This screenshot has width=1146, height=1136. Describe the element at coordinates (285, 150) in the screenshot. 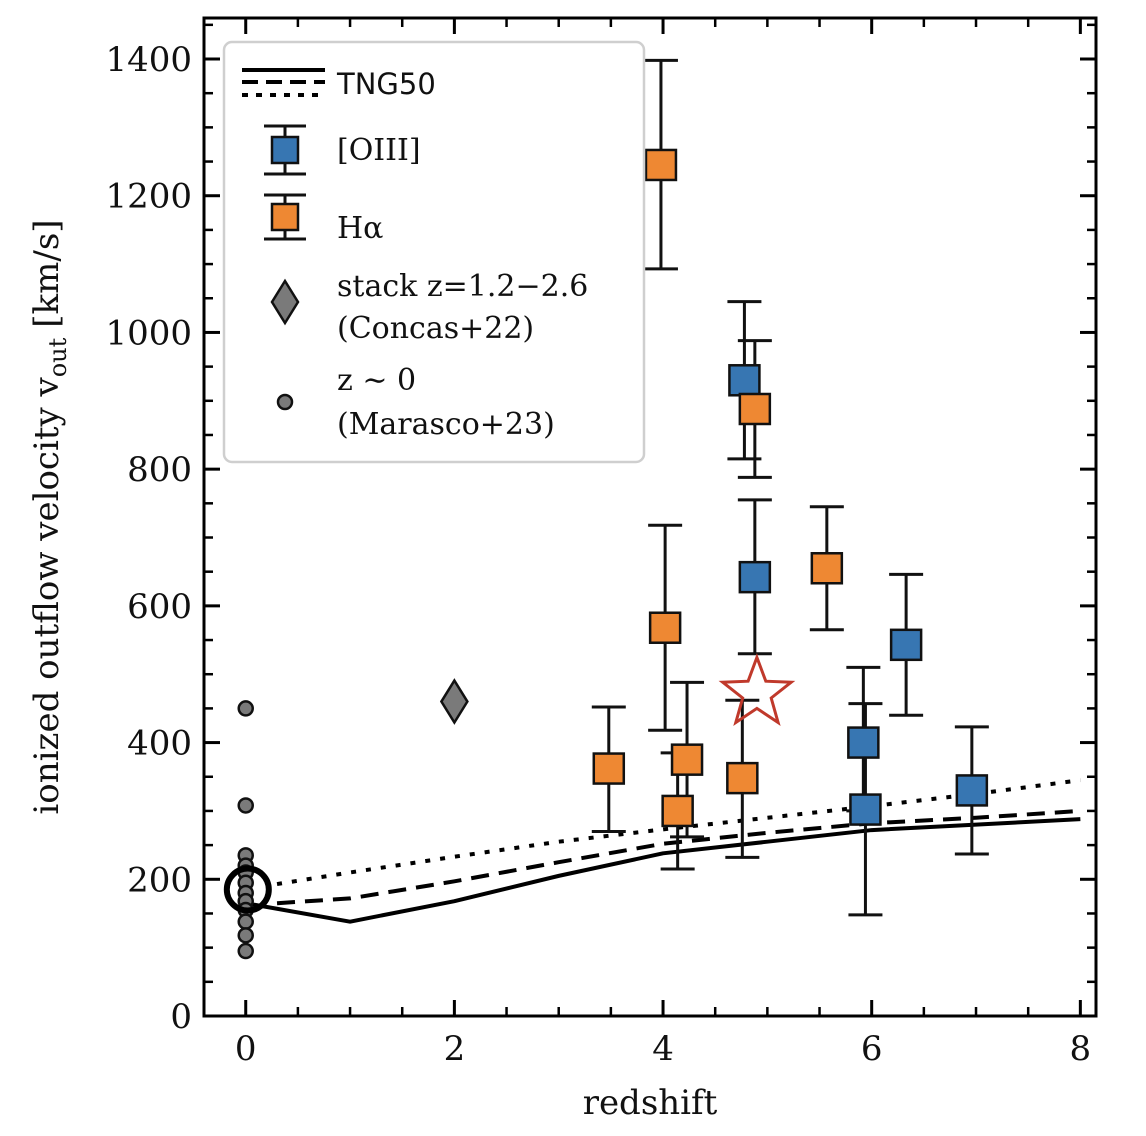

I see `legend-oiii-icon` at that location.